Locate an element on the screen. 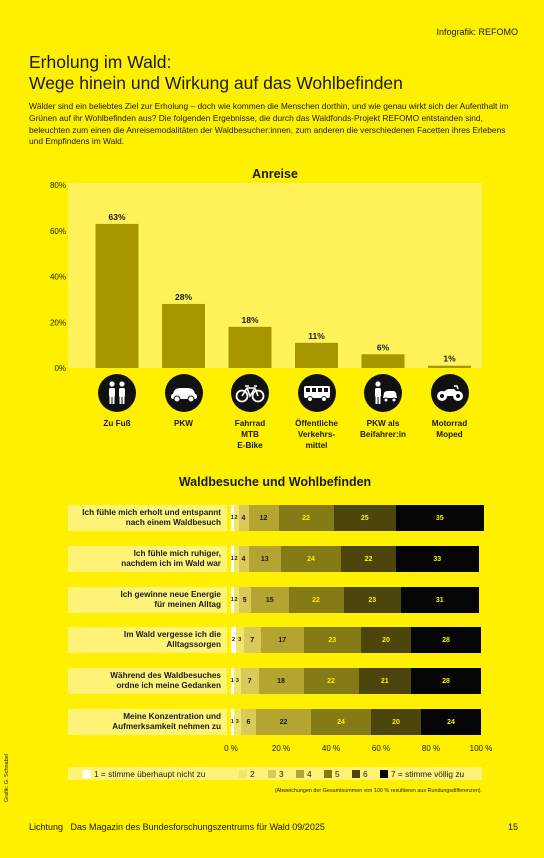 The height and width of the screenshot is (858, 544). stacked-segment: 28 is located at coordinates (446, 640).